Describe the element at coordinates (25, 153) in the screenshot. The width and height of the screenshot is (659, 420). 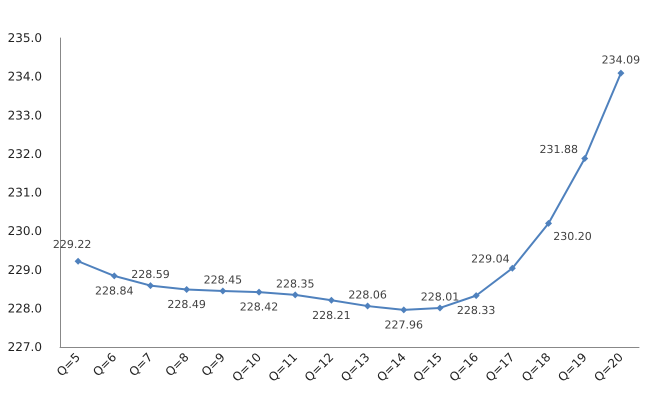
I see `y-tick-label: 232.0` at that location.